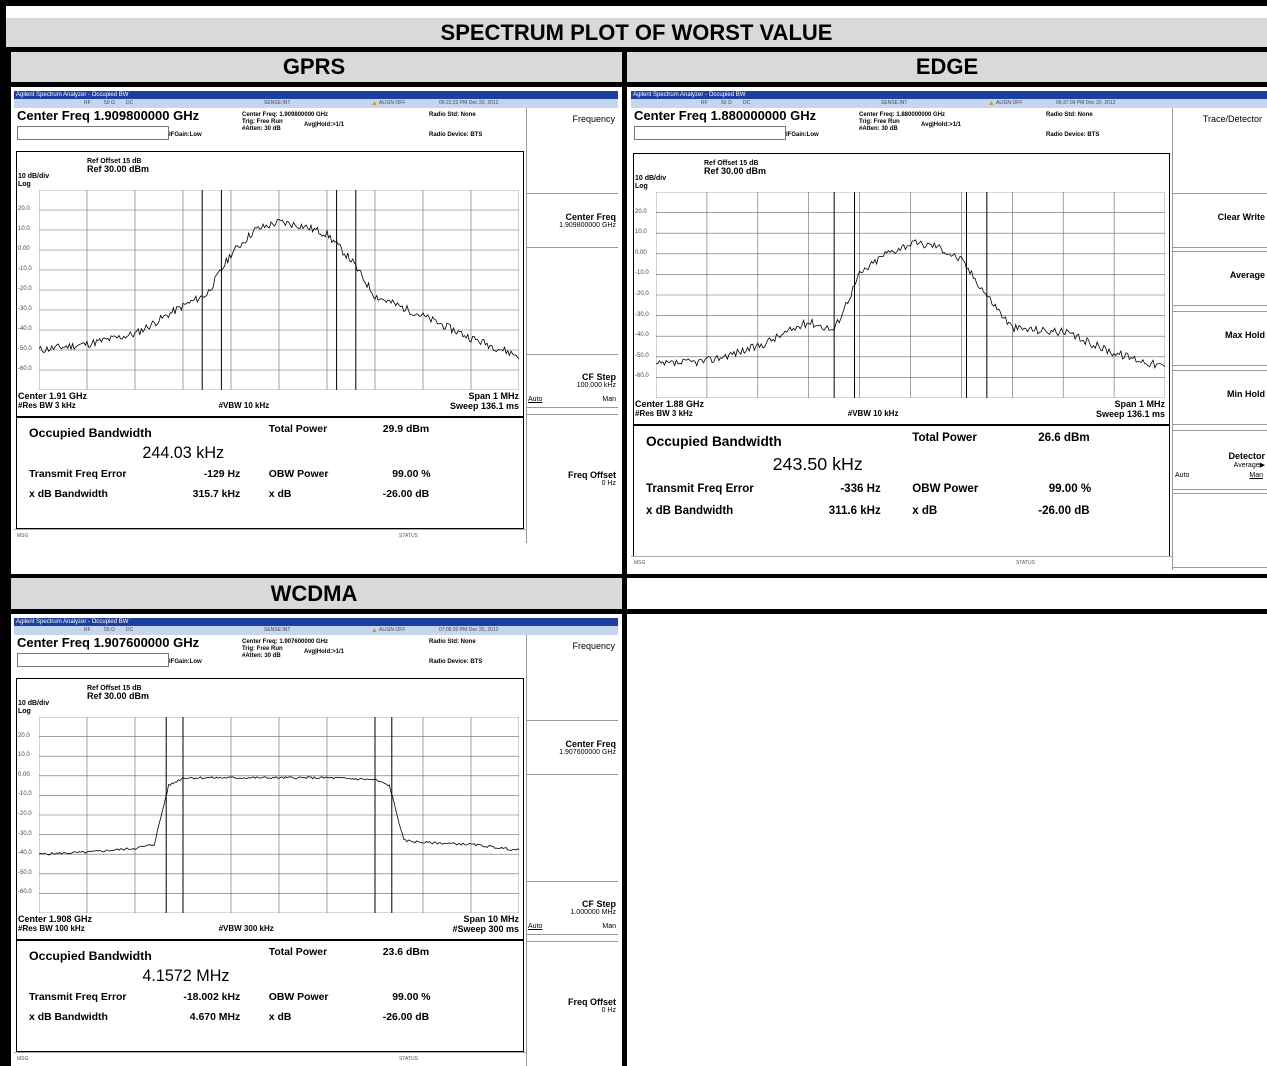 The image size is (1267, 1066). I want to click on y-tick-label: -20.0, so click(25, 289).